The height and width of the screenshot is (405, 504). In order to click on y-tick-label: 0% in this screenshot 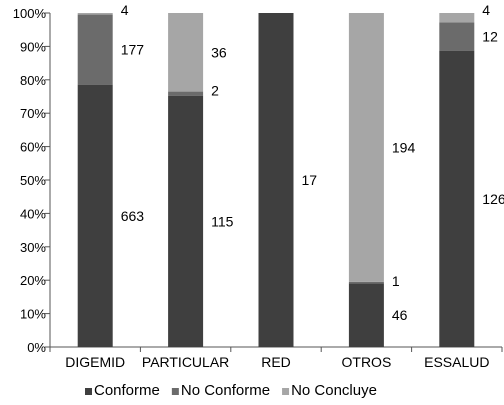, I will do `click(36, 347)`.